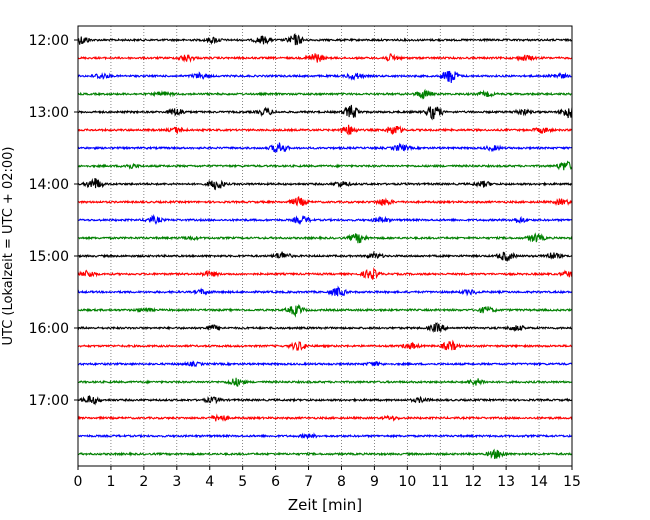 The height and width of the screenshot is (520, 650). What do you see at coordinates (572, 482) in the screenshot?
I see `x-tick-label: 15` at bounding box center [572, 482].